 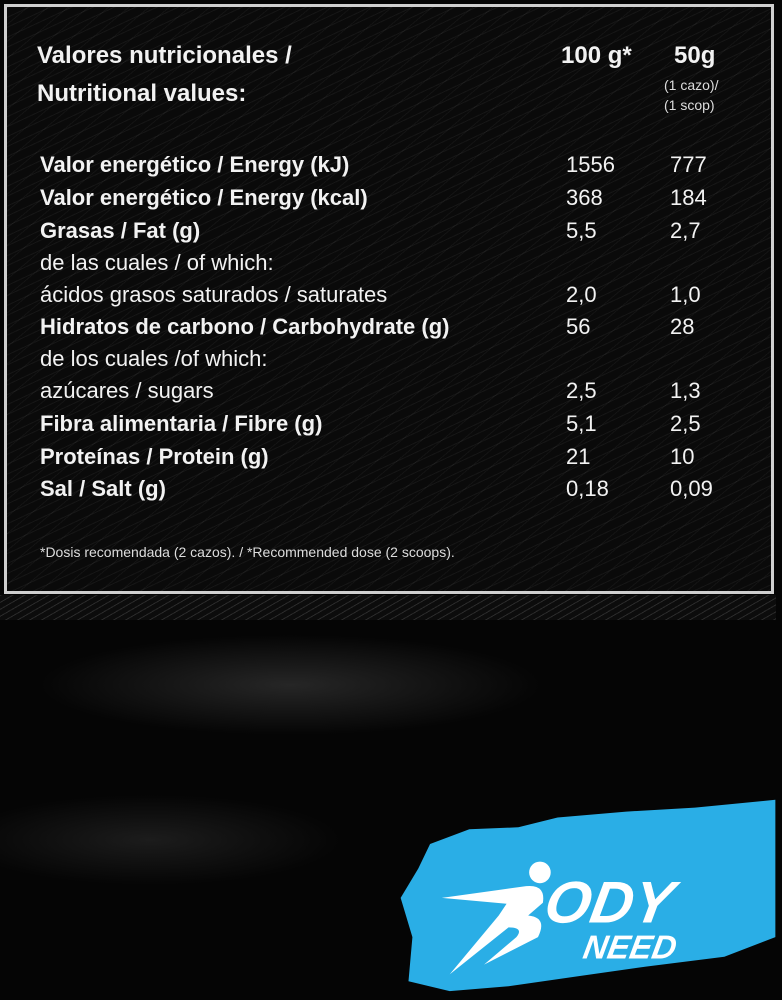 I want to click on table-row: Valor energético / Energy (kJ) 1556 777, so click(x=390, y=167).